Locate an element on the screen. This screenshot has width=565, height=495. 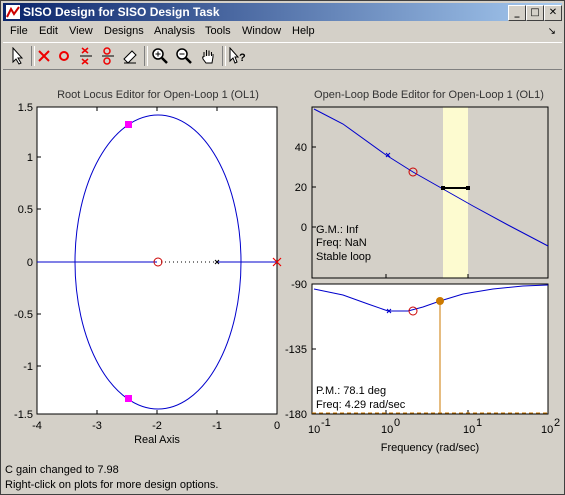
menu-dock-arrow-icon: ↘ is located at coordinates (552, 31).